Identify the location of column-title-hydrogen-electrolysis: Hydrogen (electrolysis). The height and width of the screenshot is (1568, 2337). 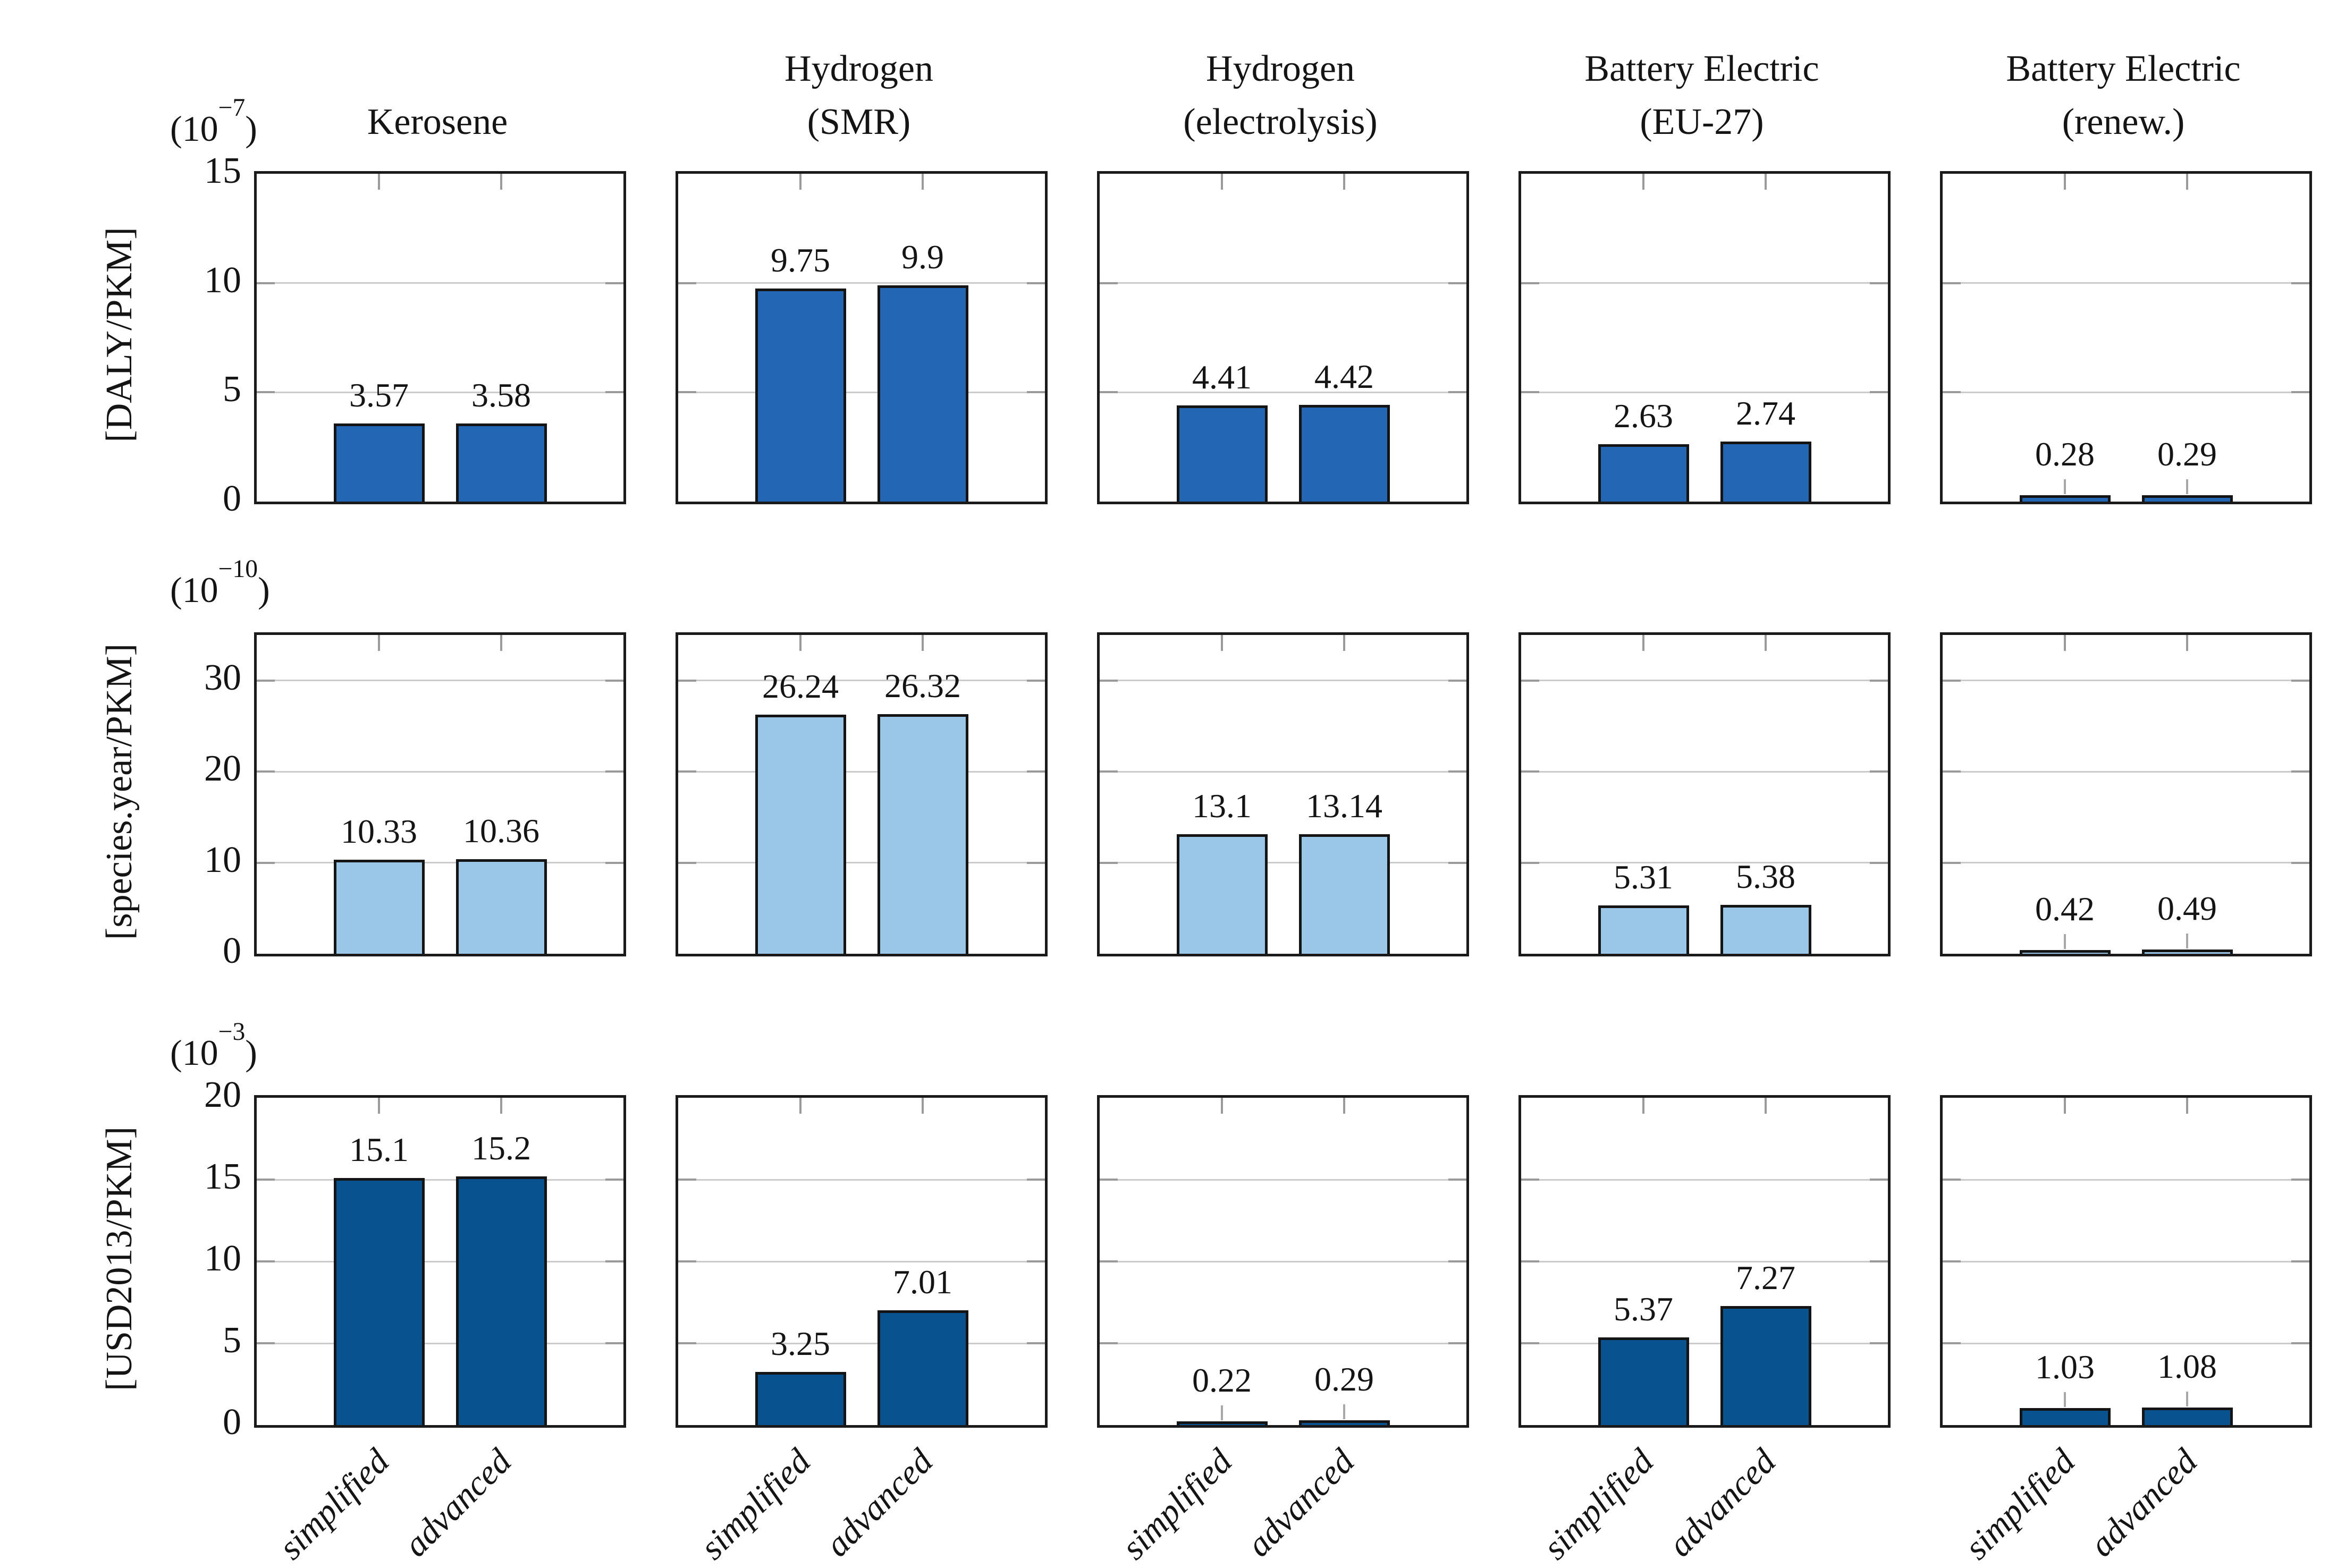
(1280, 86).